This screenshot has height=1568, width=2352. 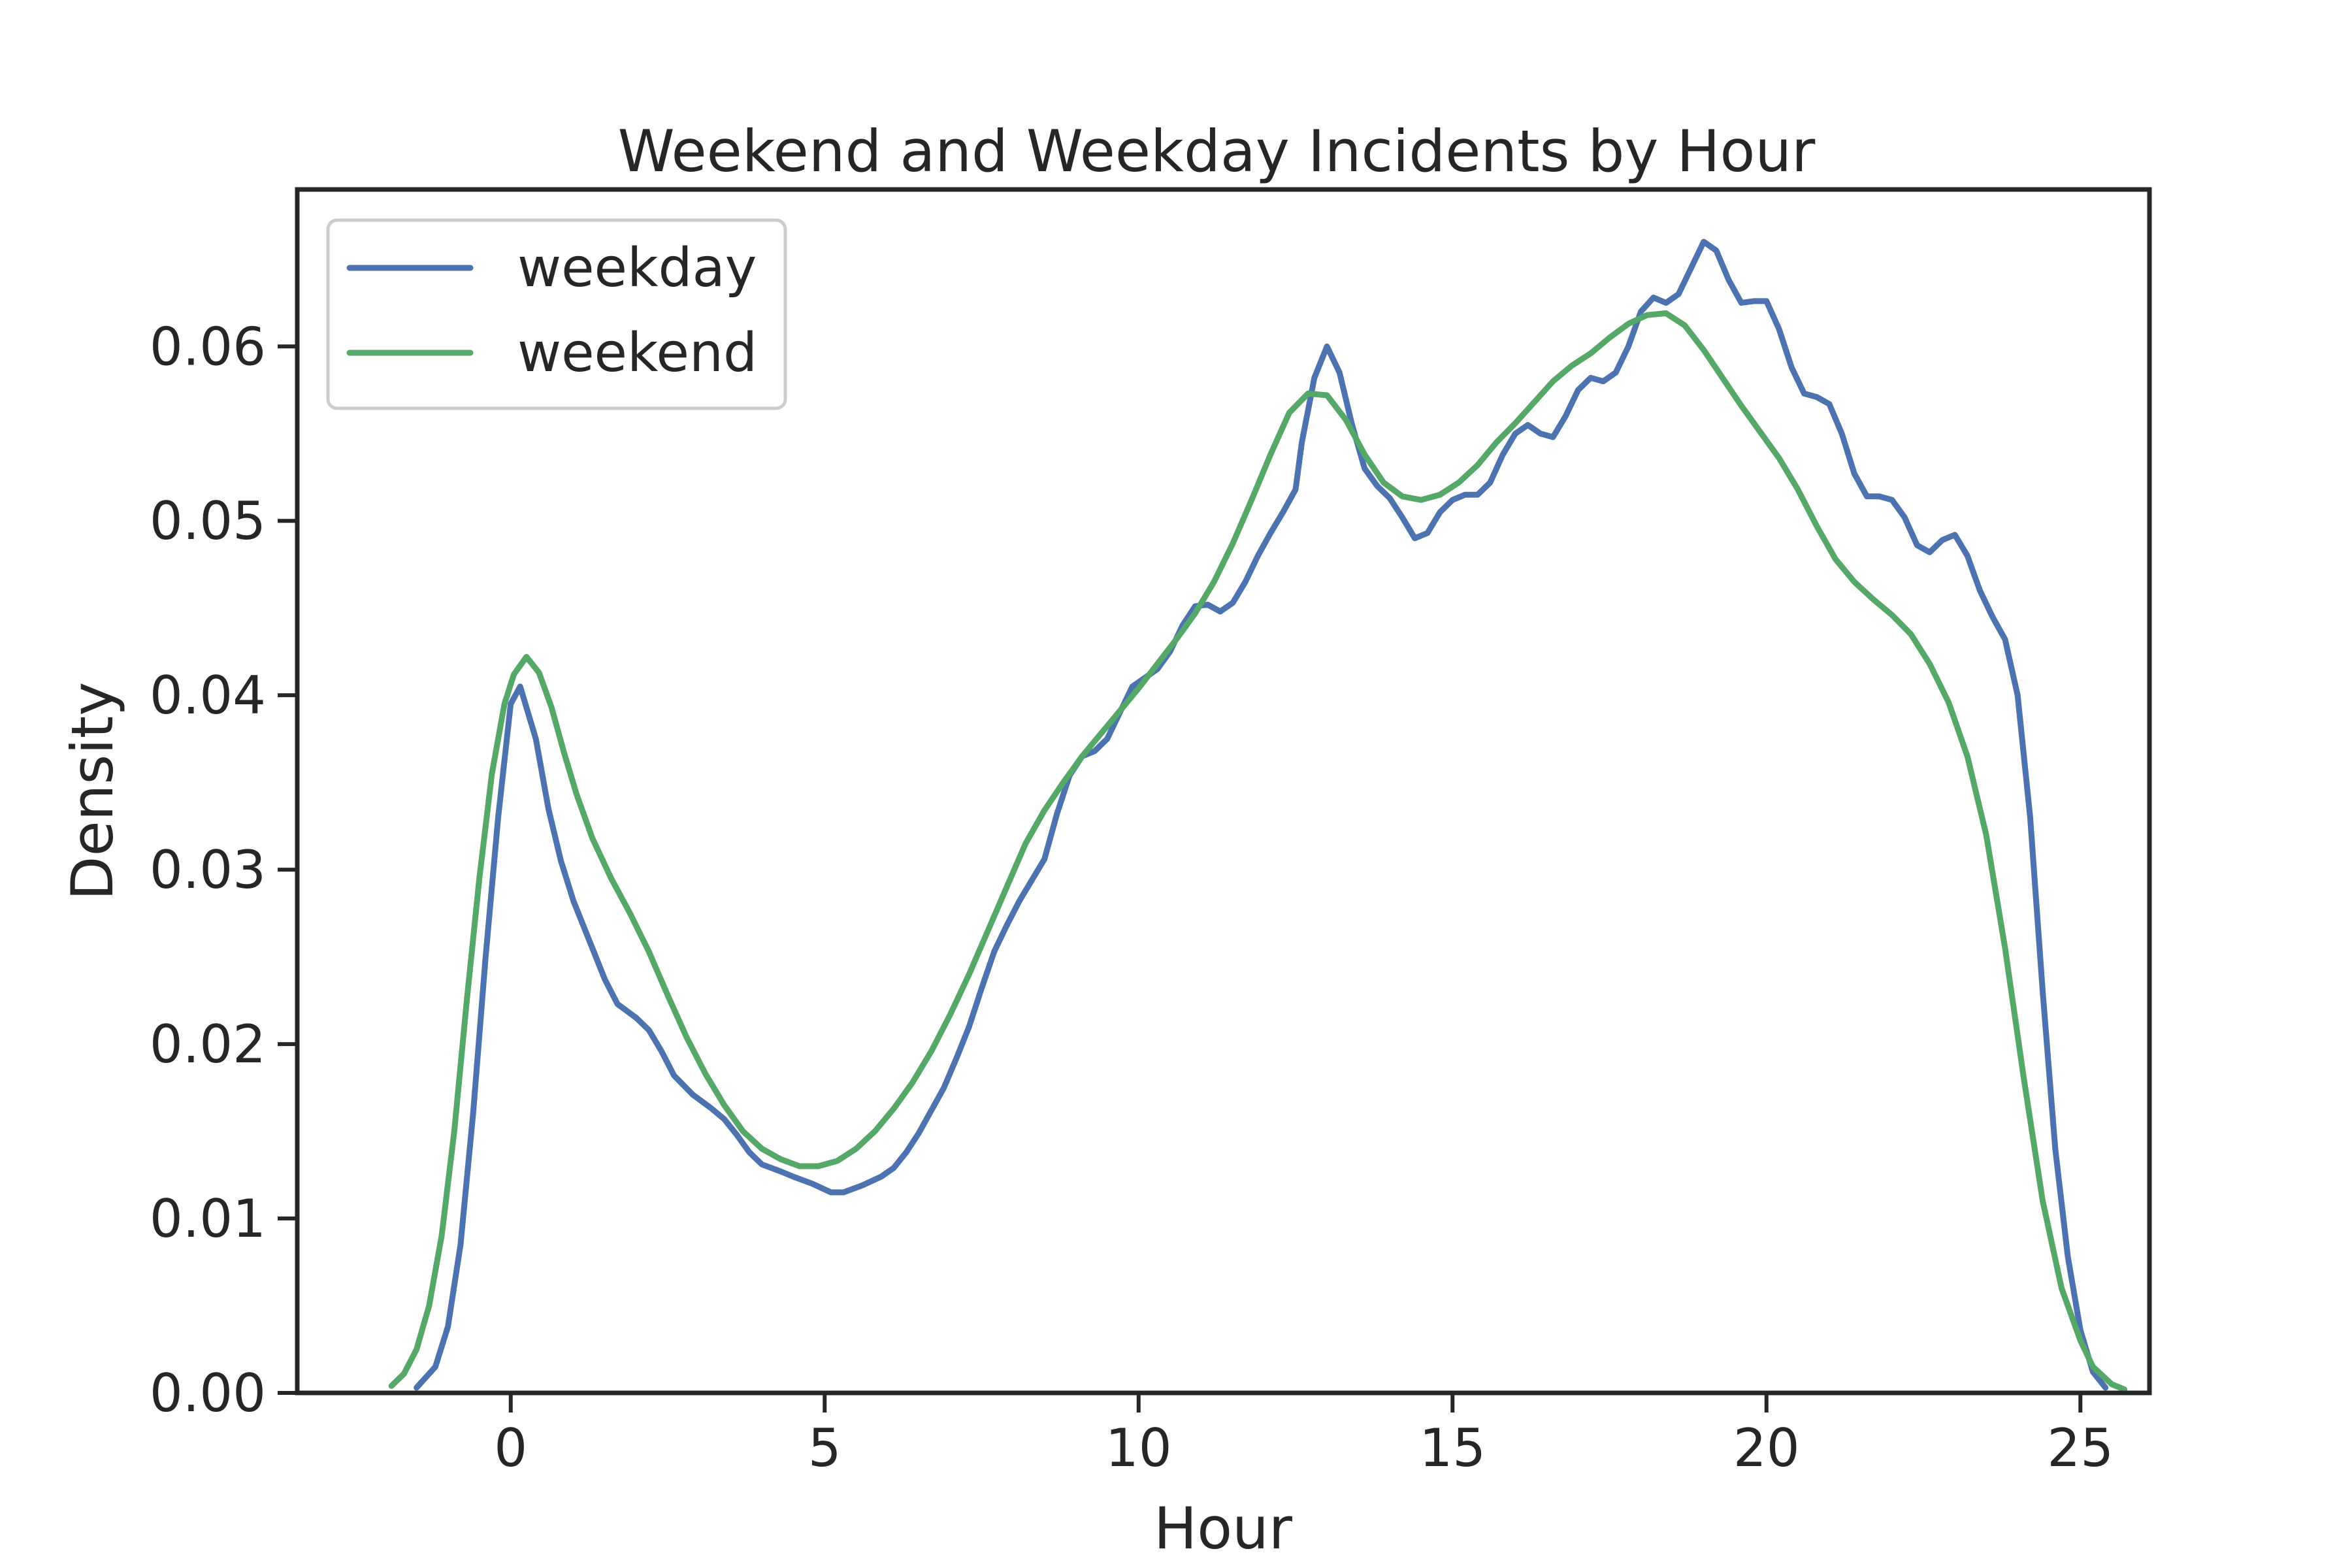 What do you see at coordinates (1452, 1448) in the screenshot?
I see `x-tick-label: 15` at bounding box center [1452, 1448].